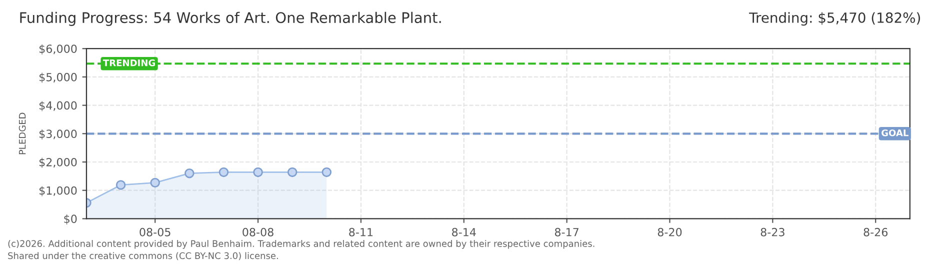  Describe the element at coordinates (128, 62) in the screenshot. I see `ref-line-label: TRENDING` at that location.